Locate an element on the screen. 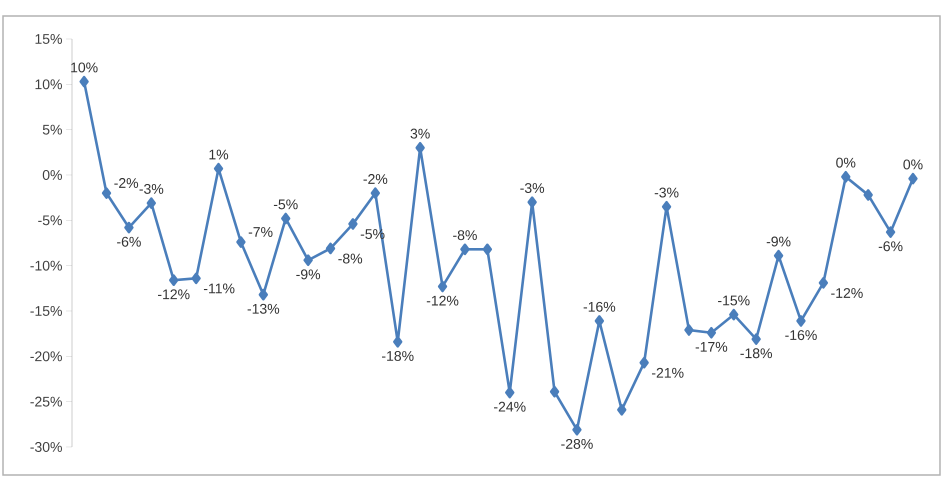 The image size is (943, 478). y-tick-label: 5% is located at coordinates (52, 129).